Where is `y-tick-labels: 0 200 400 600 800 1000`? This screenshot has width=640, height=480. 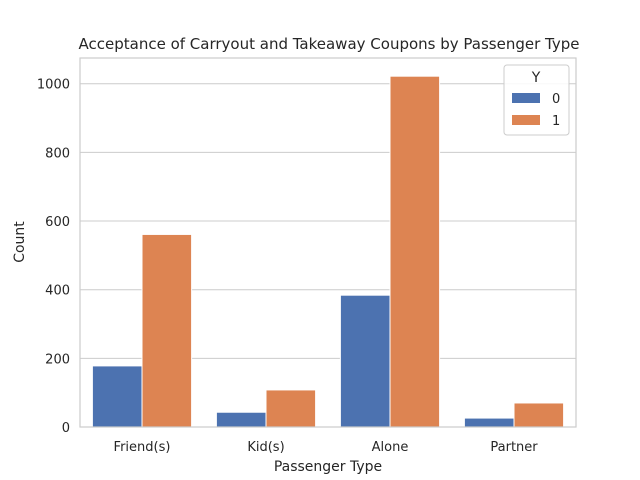 y-tick-labels: 0 200 400 600 800 1000 is located at coordinates (53, 257).